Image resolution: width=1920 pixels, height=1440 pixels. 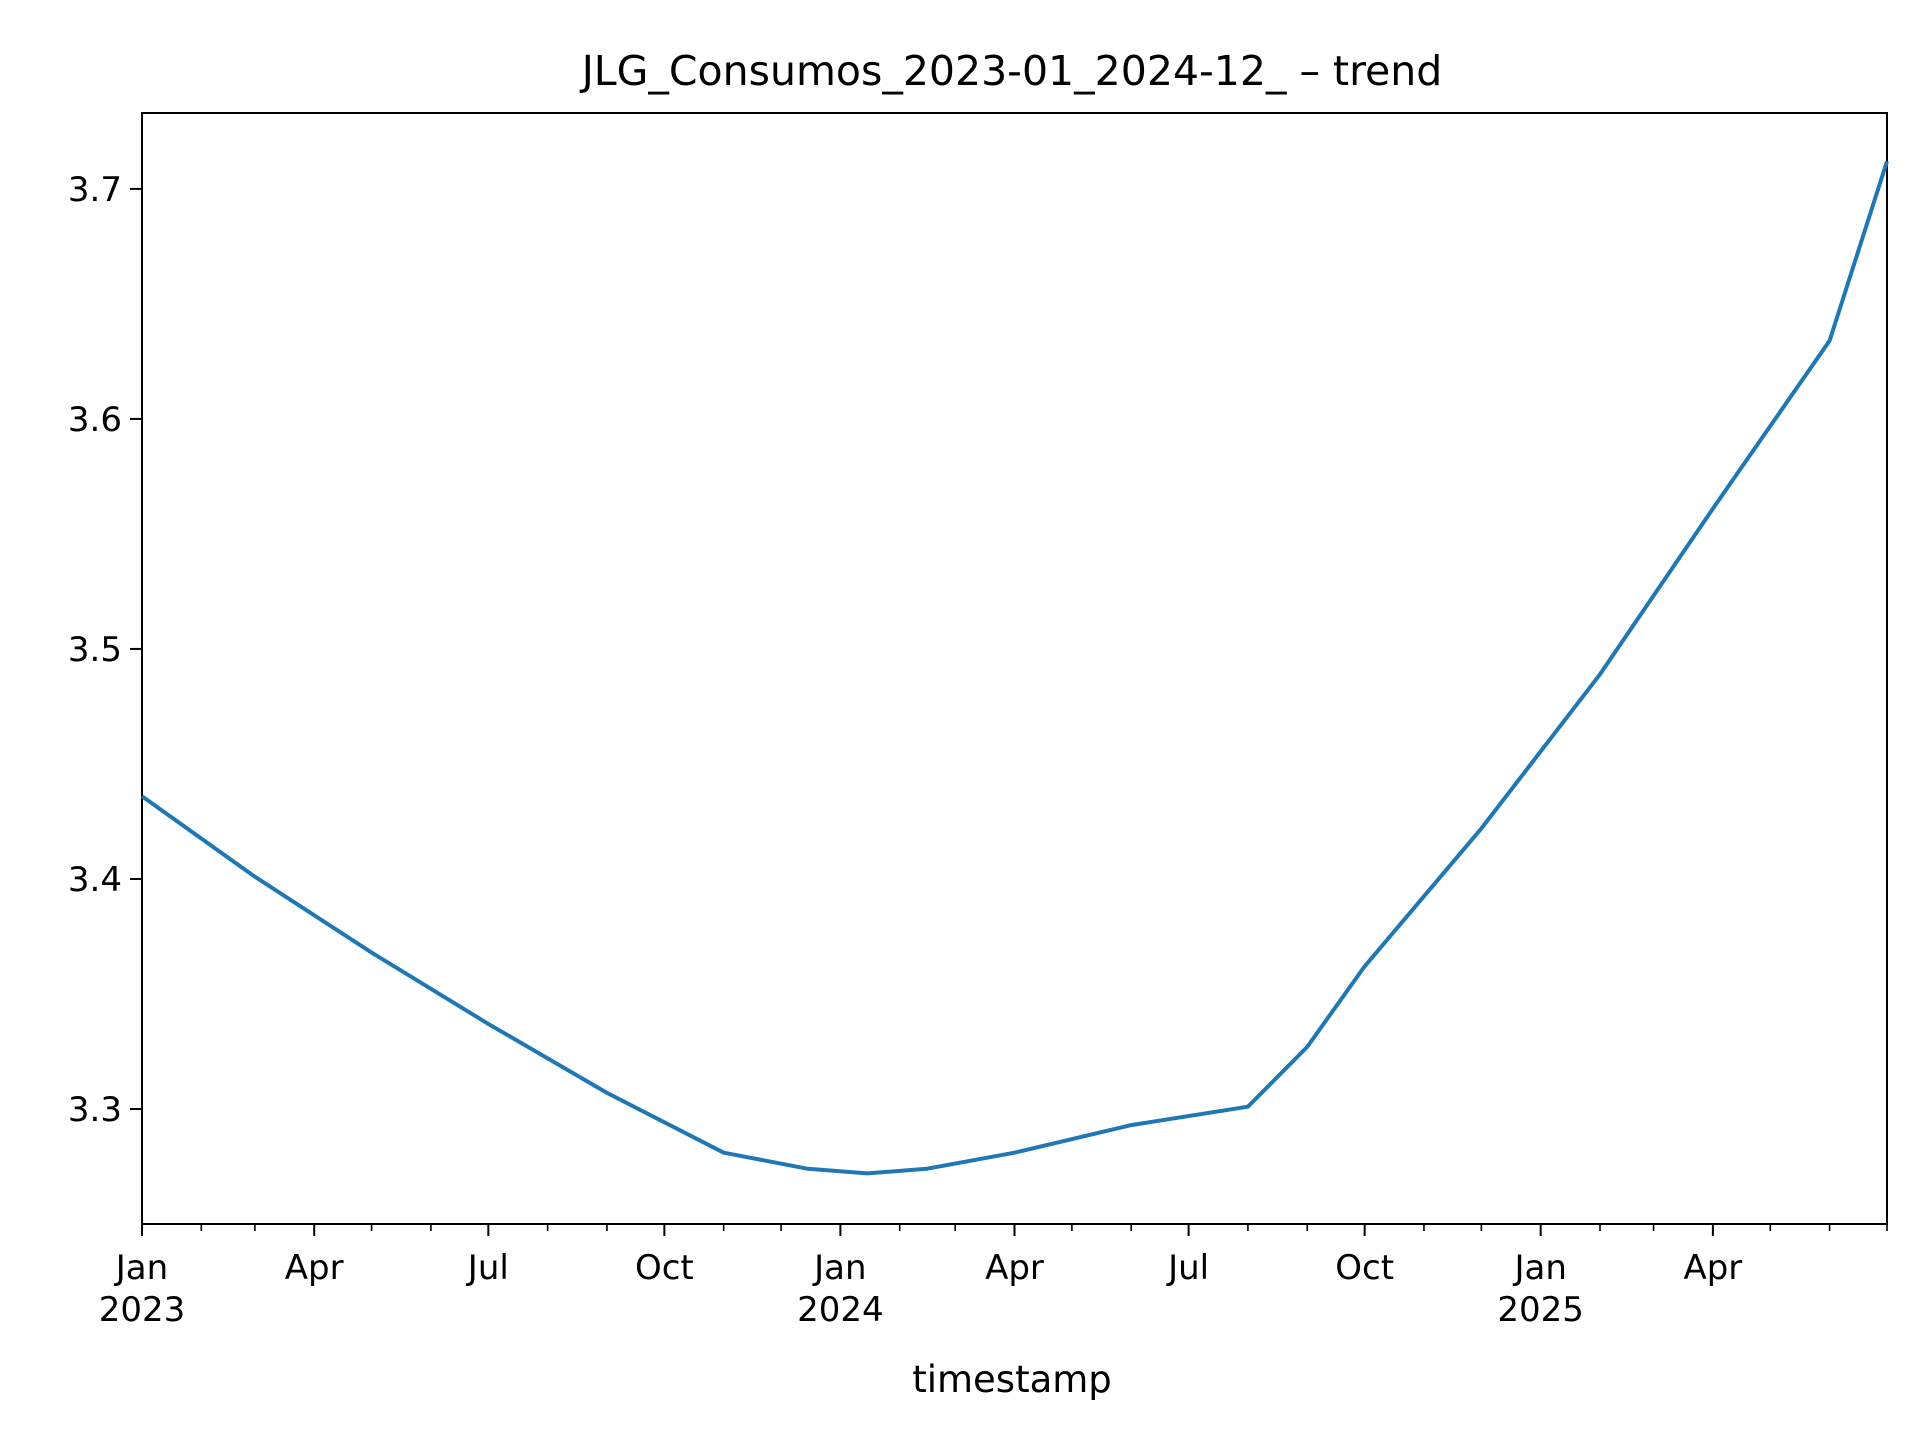 What do you see at coordinates (1011, 71) in the screenshot?
I see `chart-title: JLG_Consumos_2023-01_2024-12_ – trend` at bounding box center [1011, 71].